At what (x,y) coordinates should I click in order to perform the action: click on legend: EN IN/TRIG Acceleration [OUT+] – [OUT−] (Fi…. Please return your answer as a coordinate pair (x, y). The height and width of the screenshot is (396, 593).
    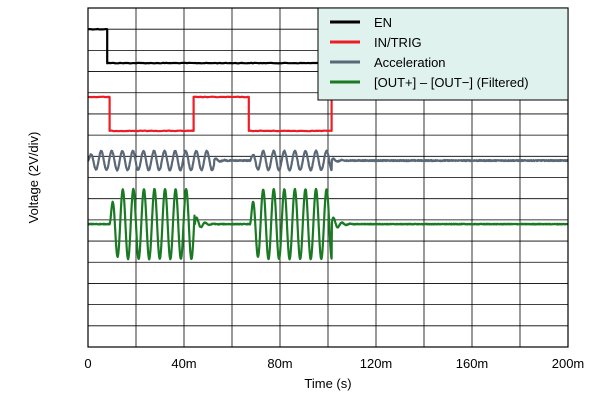
    Looking at the image, I should click on (443, 54).